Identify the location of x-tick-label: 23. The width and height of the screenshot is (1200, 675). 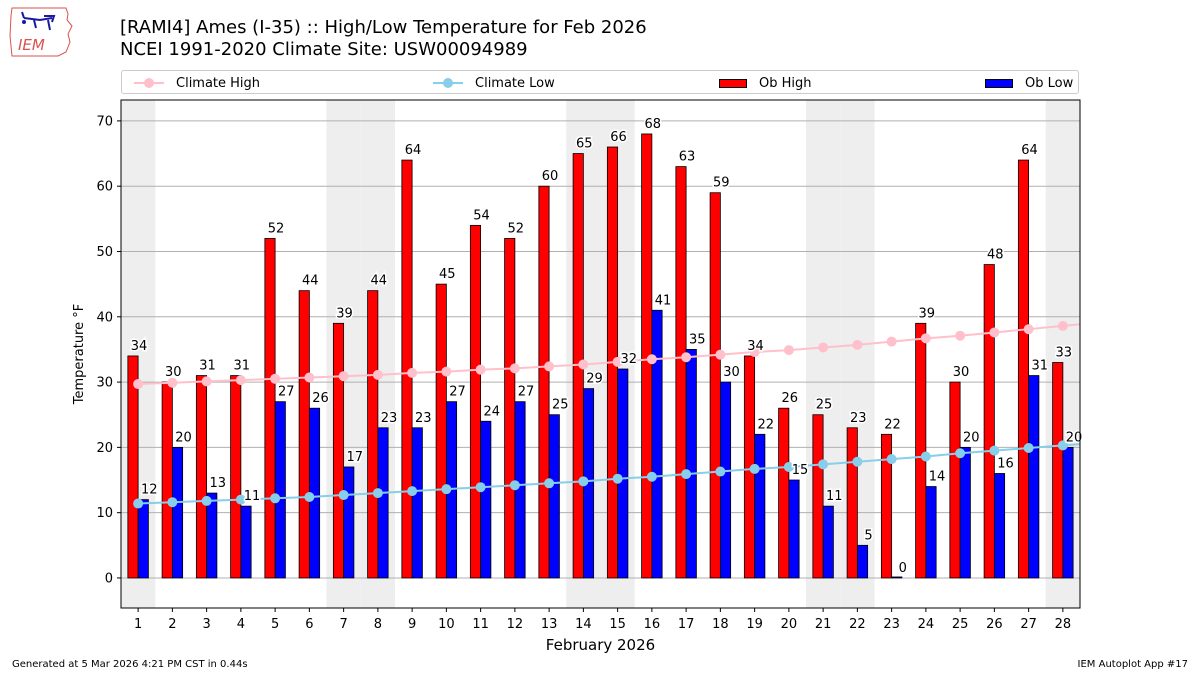
(891, 624).